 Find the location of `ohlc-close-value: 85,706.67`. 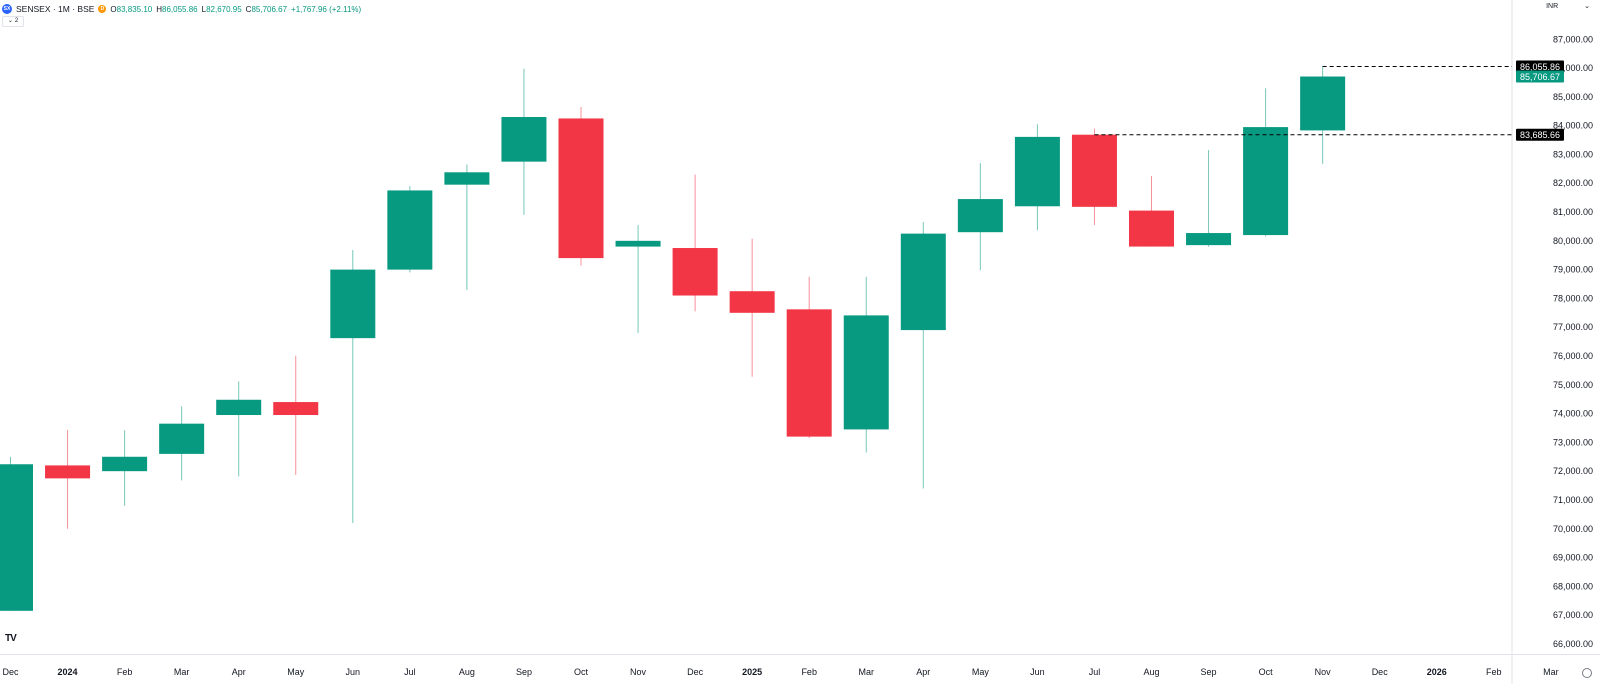

ohlc-close-value: 85,706.67 is located at coordinates (269, 9).